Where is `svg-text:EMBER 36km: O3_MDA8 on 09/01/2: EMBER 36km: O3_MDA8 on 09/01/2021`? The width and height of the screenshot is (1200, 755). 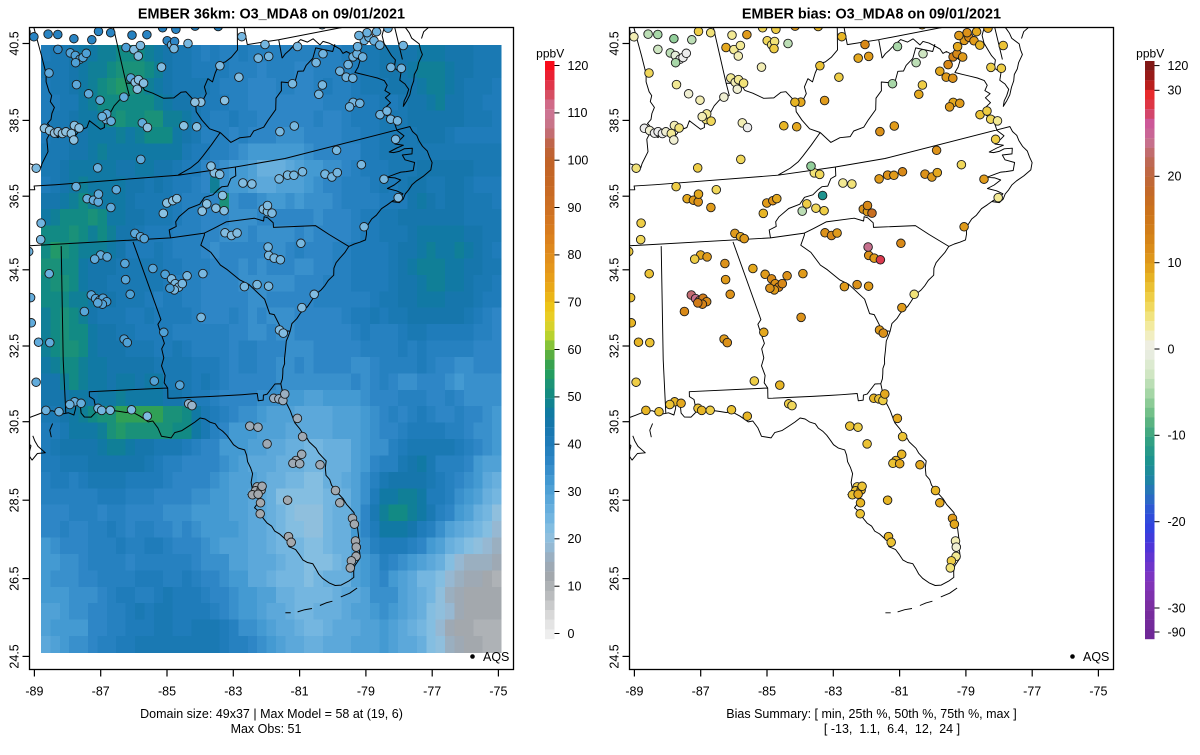 svg-text:EMBER 36km: O3_MDA8 on 09/01/2: EMBER 36km: O3_MDA8 on 09/01/2021 is located at coordinates (271, 15).